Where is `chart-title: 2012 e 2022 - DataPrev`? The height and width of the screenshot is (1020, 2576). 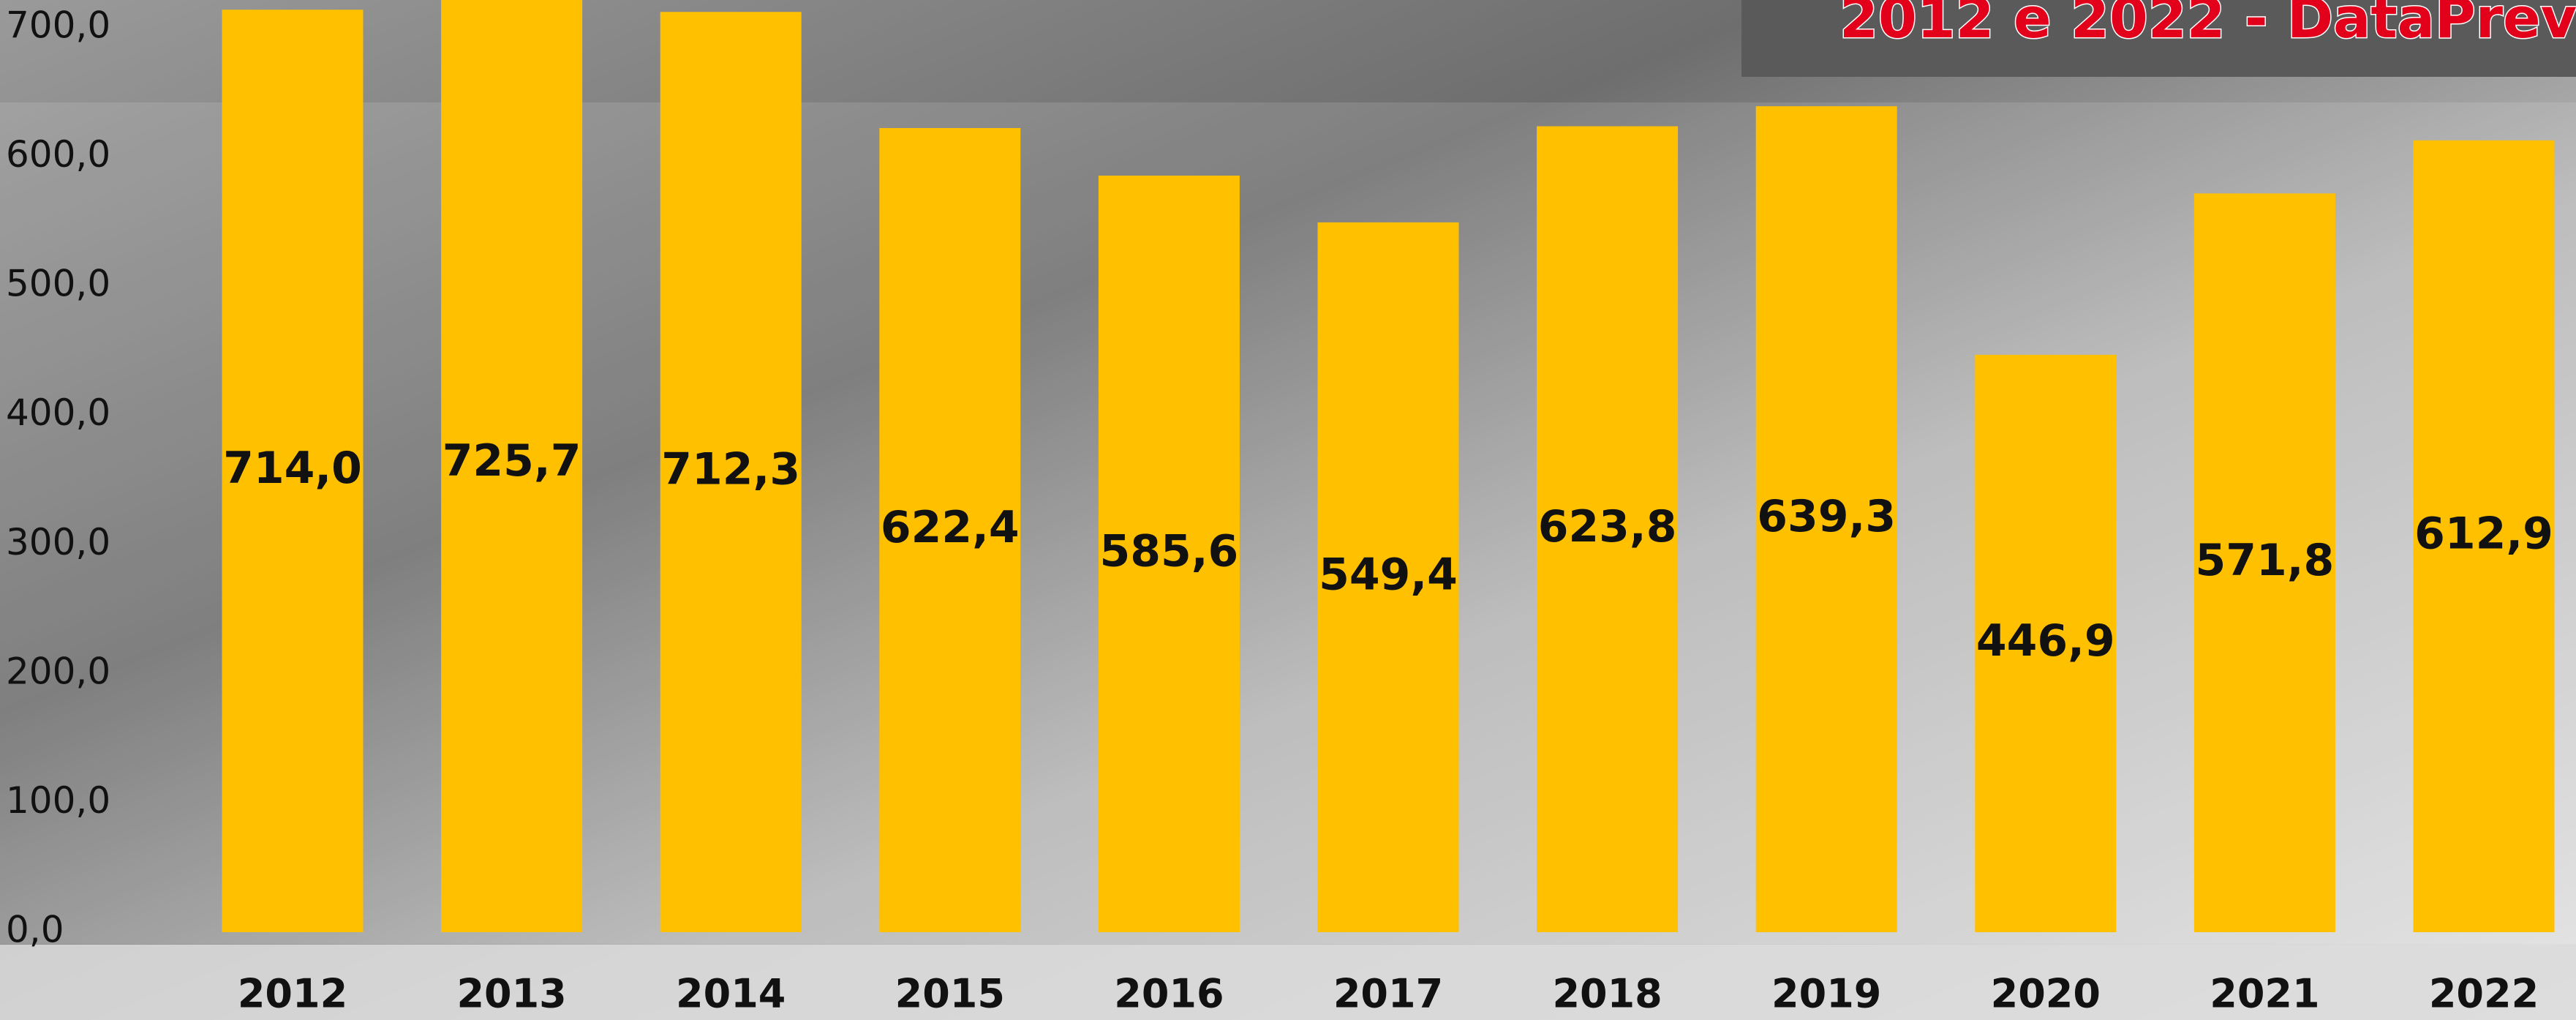
chart-title: 2012 e 2022 - DataPrev is located at coordinates (2207, 25).